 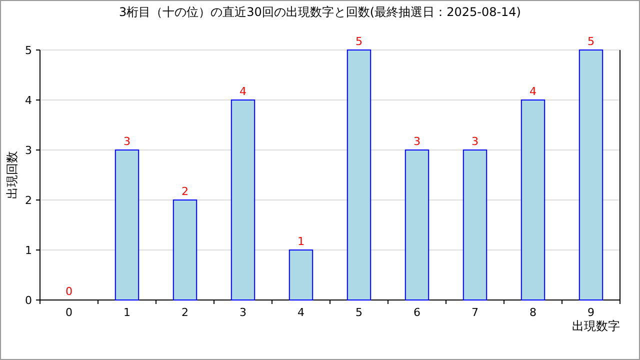 What do you see at coordinates (185, 312) in the screenshot?
I see `x-tick-label: 2` at bounding box center [185, 312].